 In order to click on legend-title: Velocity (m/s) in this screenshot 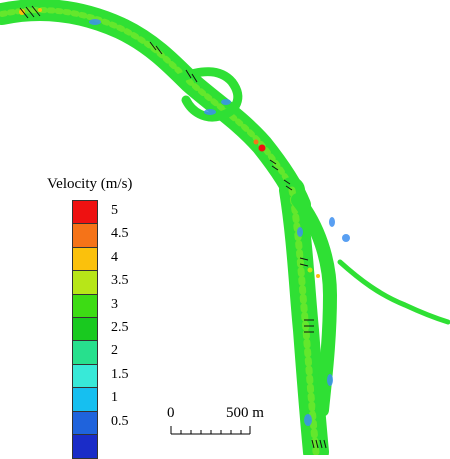, I will do `click(90, 184)`.